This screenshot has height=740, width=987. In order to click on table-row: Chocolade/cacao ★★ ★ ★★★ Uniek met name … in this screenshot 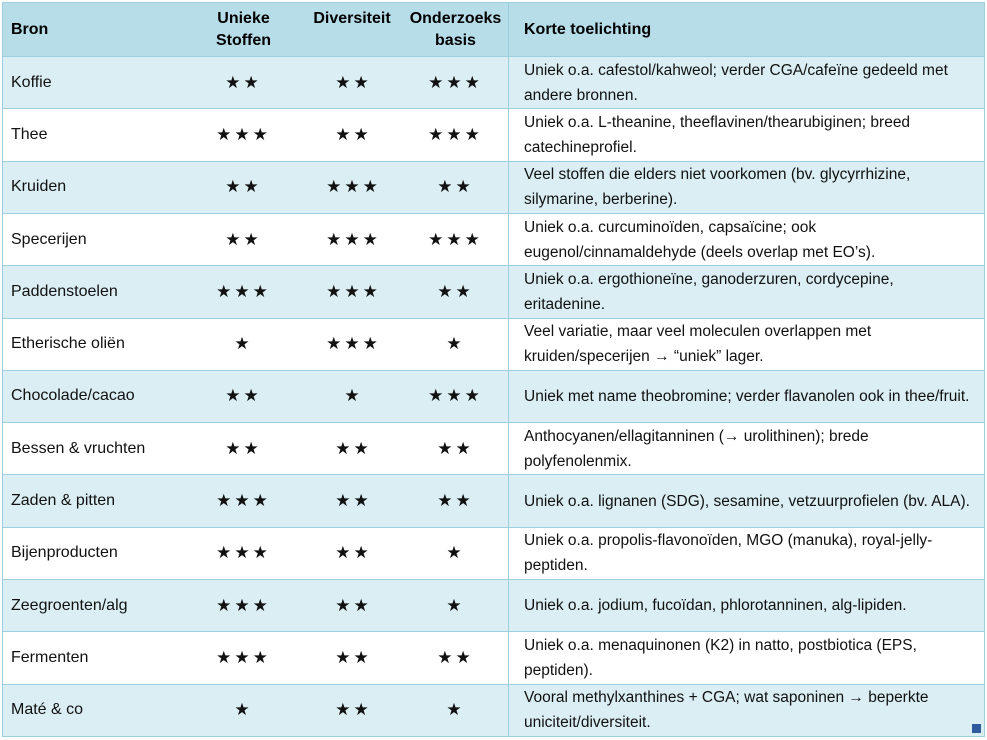, I will do `click(493, 396)`.